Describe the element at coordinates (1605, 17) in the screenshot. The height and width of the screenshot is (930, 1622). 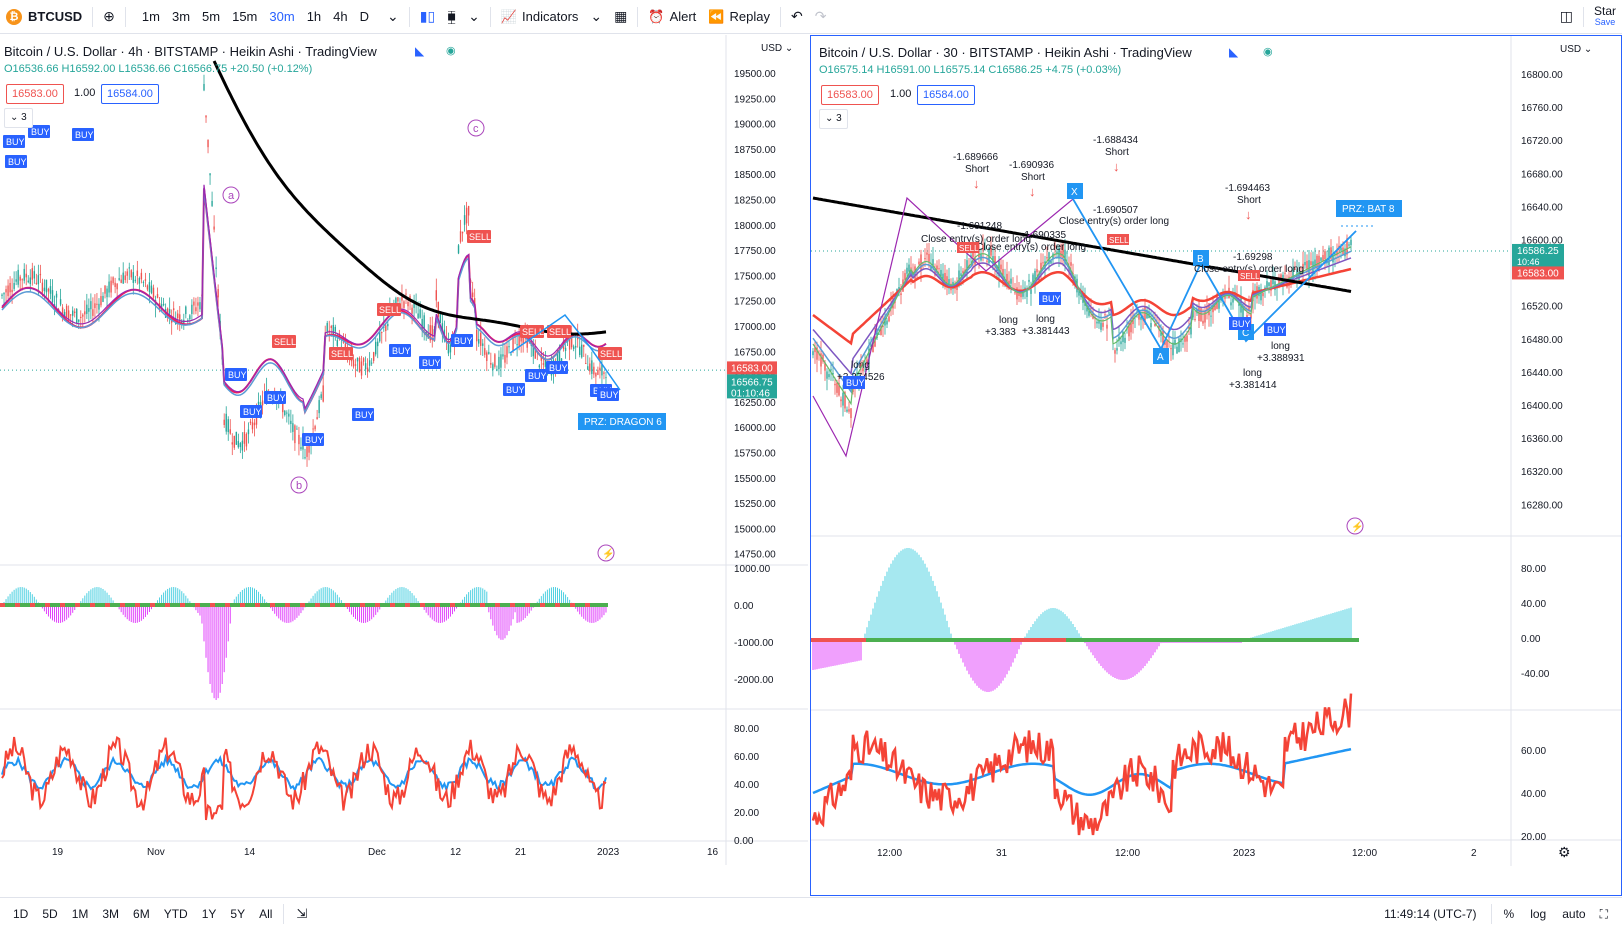
I see `start-save-button: Star Save` at that location.